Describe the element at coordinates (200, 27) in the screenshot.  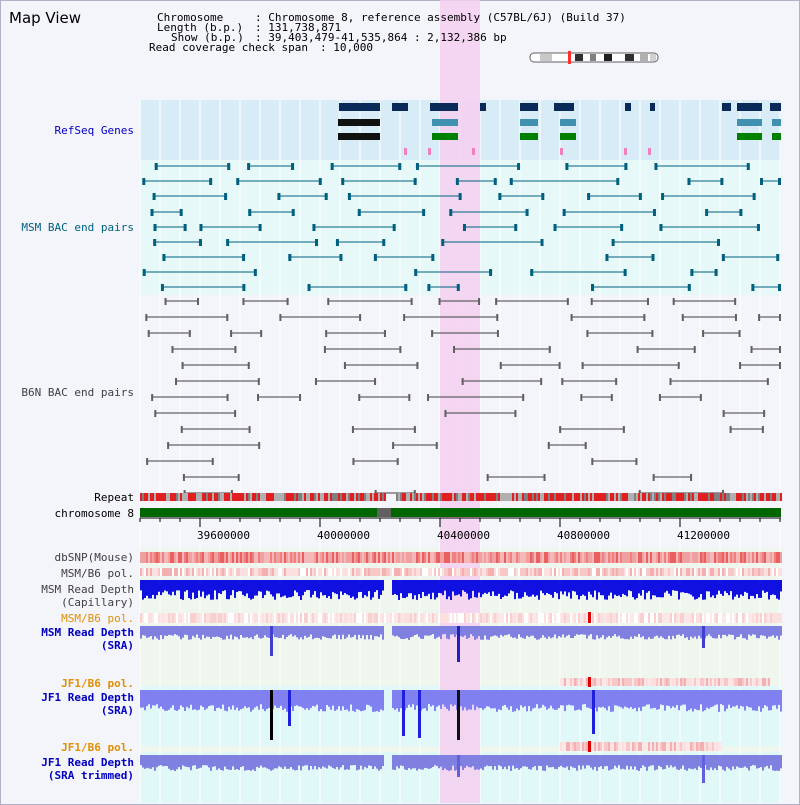
I see `length-key: Length (b.p.)` at that location.